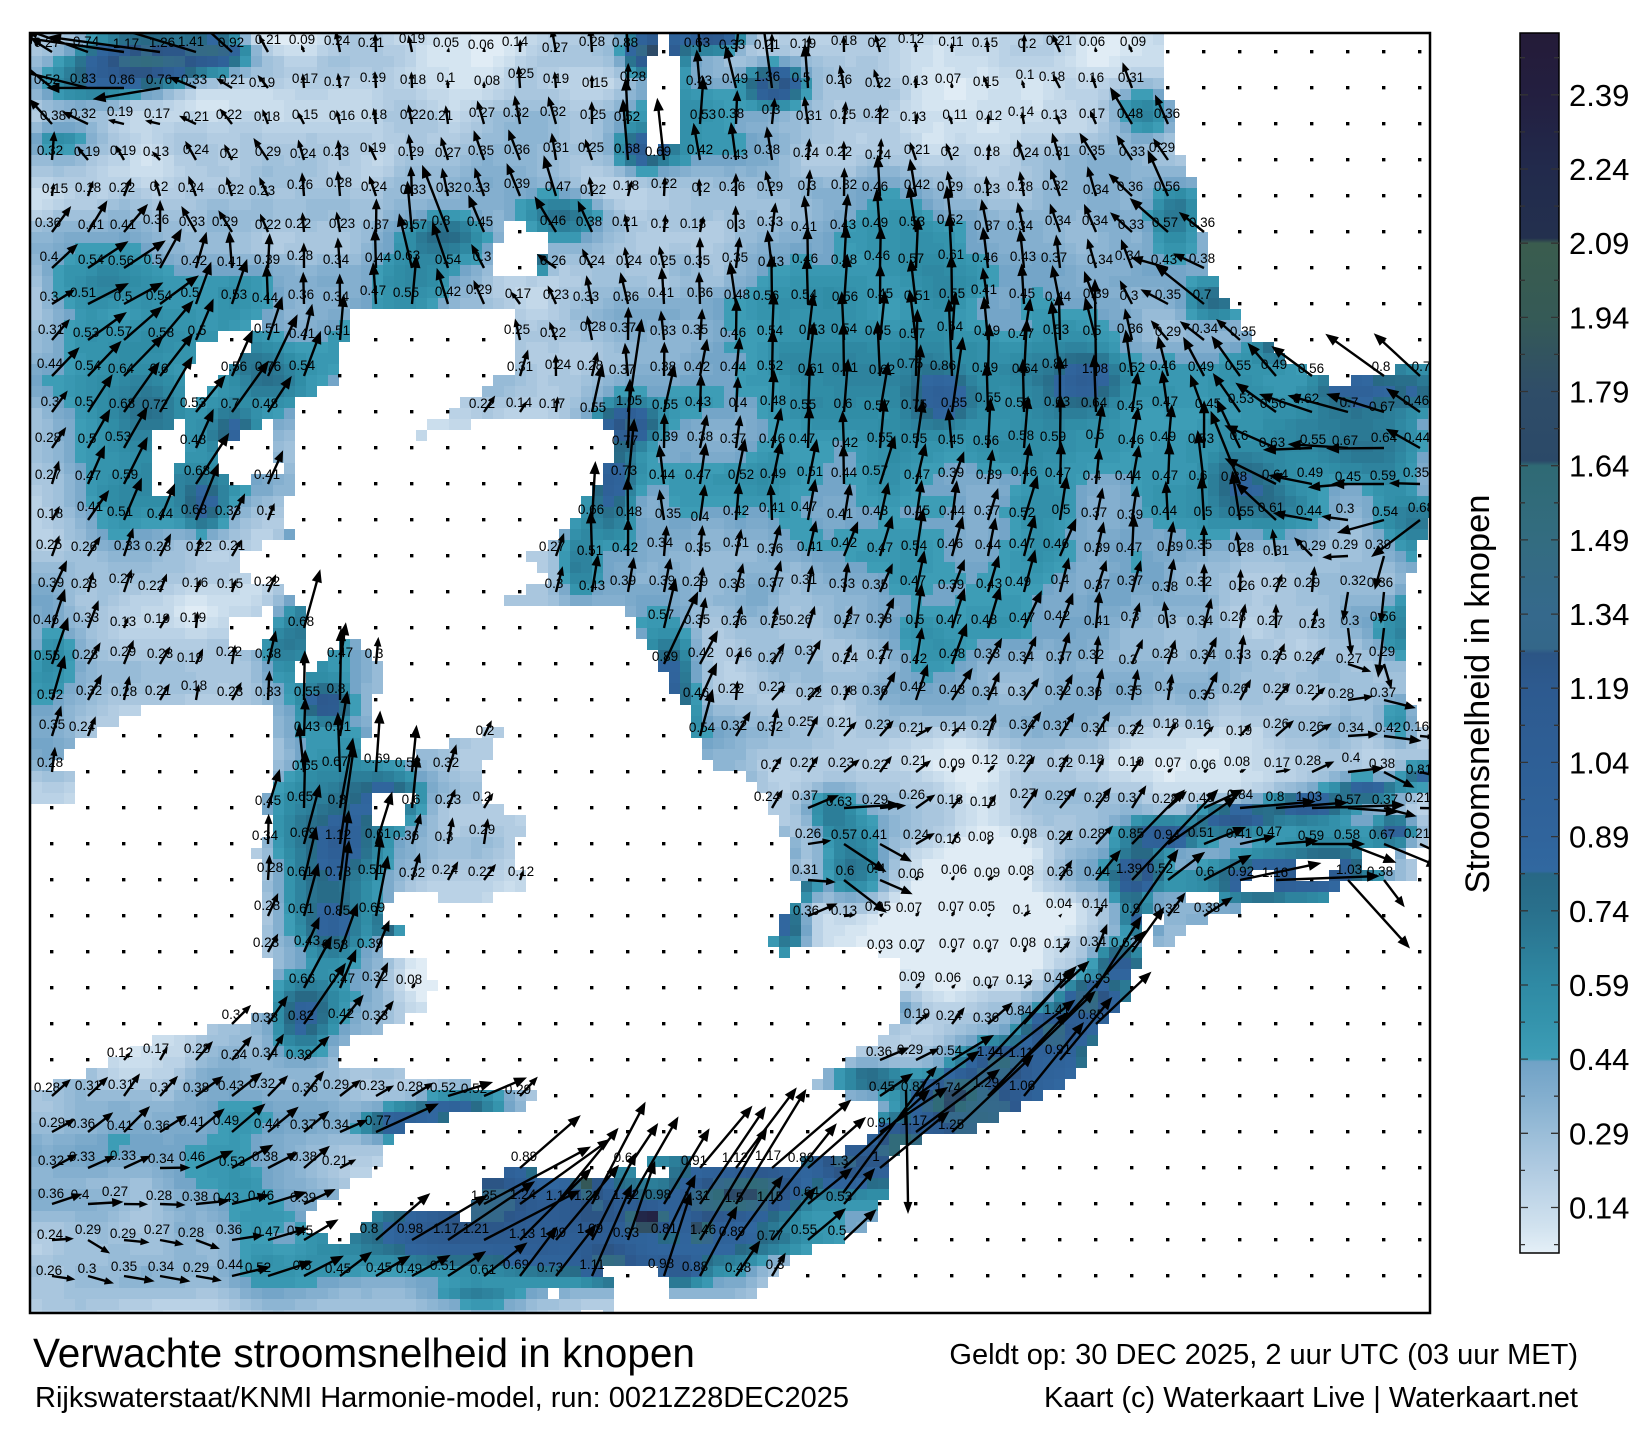 This screenshot has height=1450, width=1650. Describe the element at coordinates (1160, 868) in the screenshot. I see `svg-text: 0.52` at that location.